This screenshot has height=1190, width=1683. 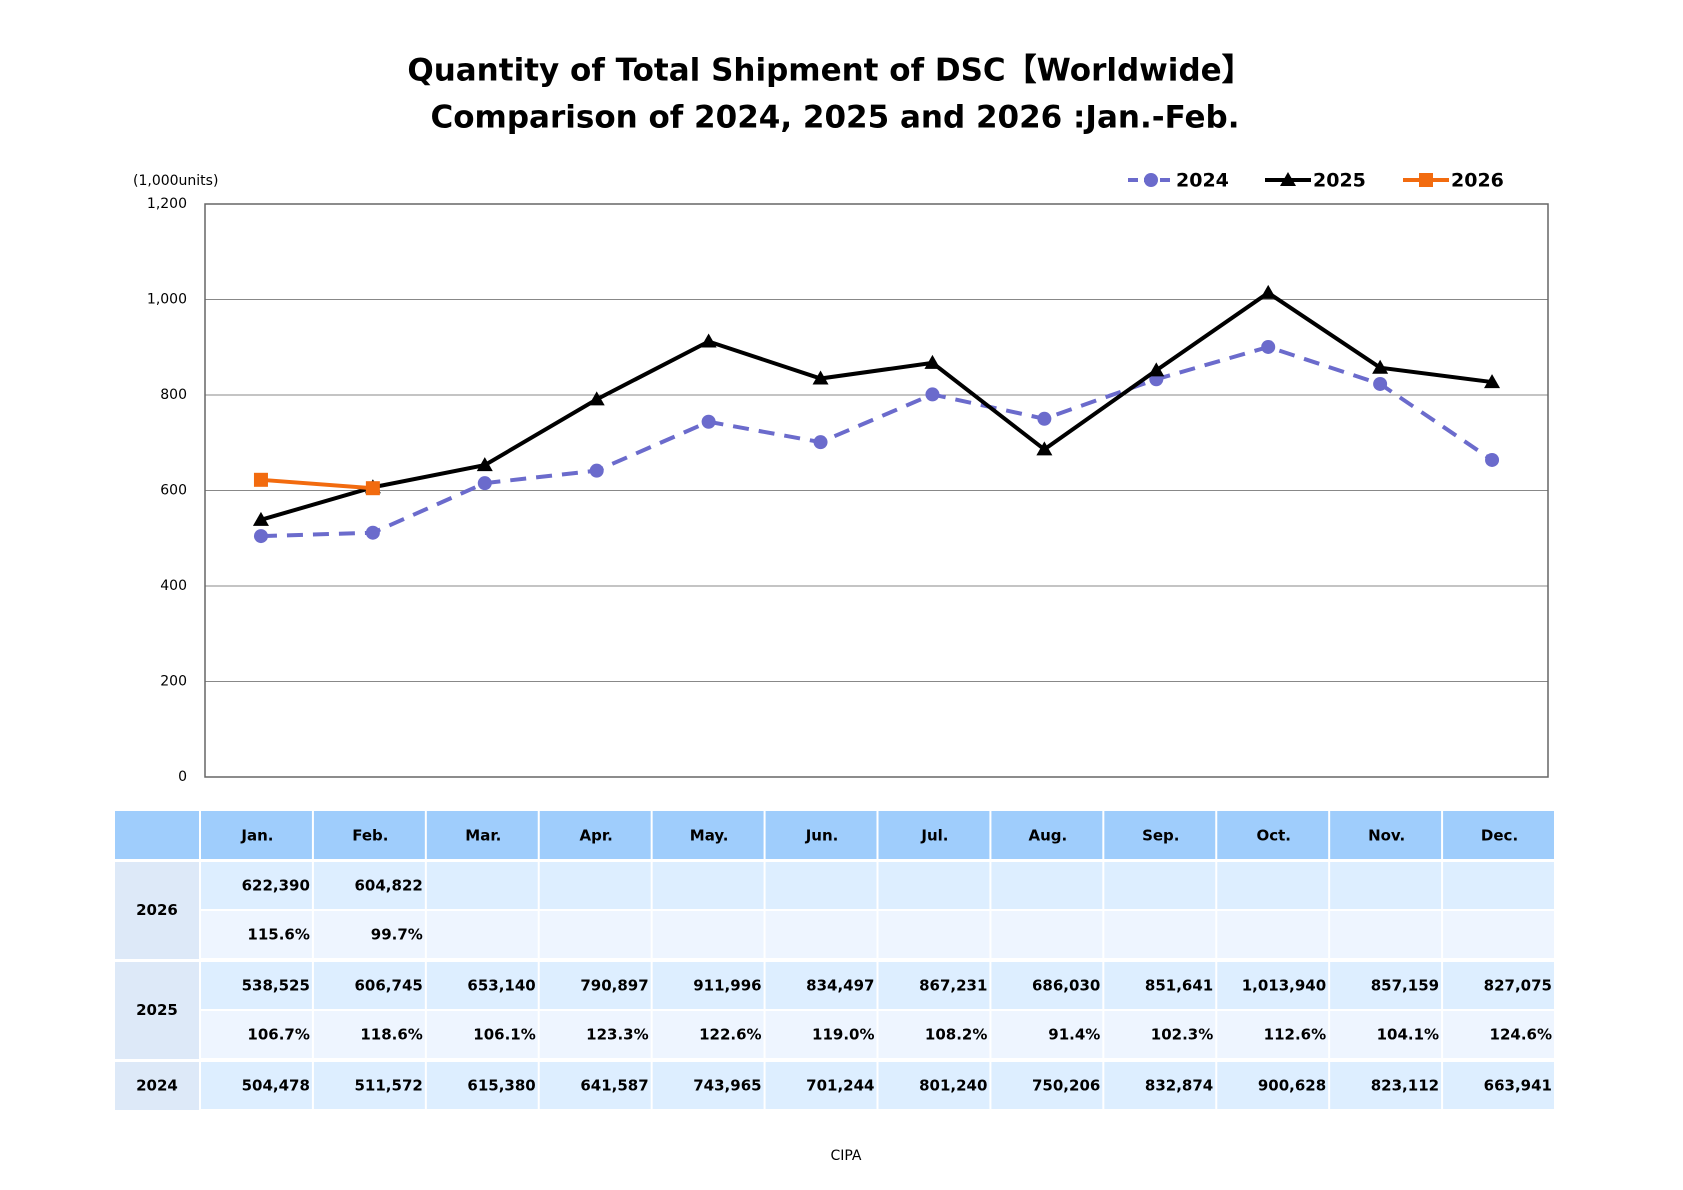 What do you see at coordinates (1295, 1035) in the screenshot?
I see `table-value: 112.6%` at bounding box center [1295, 1035].